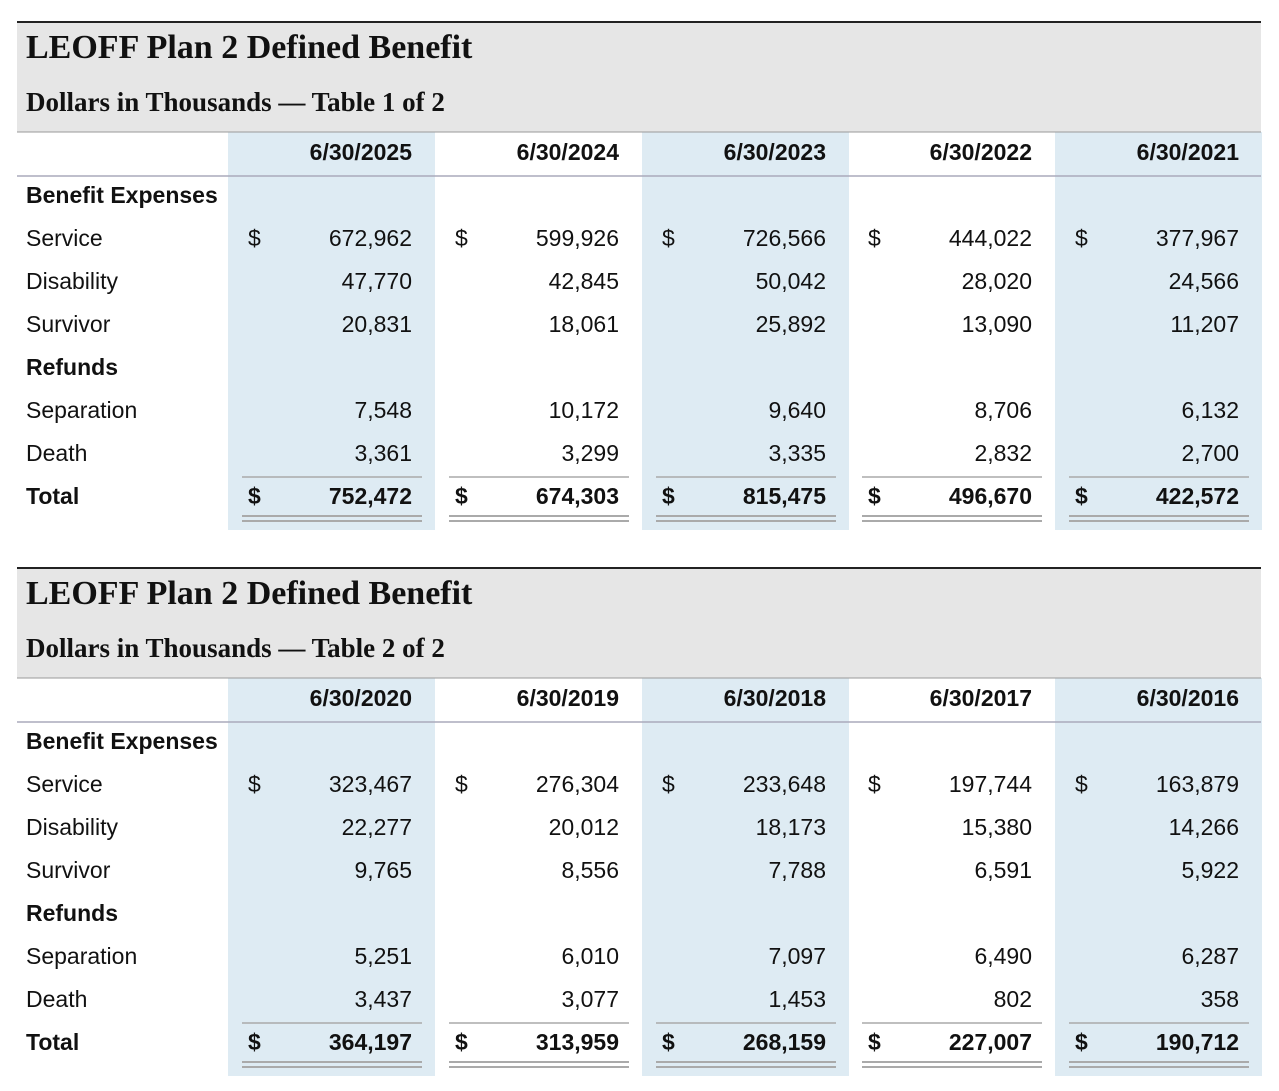  Describe the element at coordinates (1003, 453) in the screenshot. I see `cell-value: 2,832` at that location.